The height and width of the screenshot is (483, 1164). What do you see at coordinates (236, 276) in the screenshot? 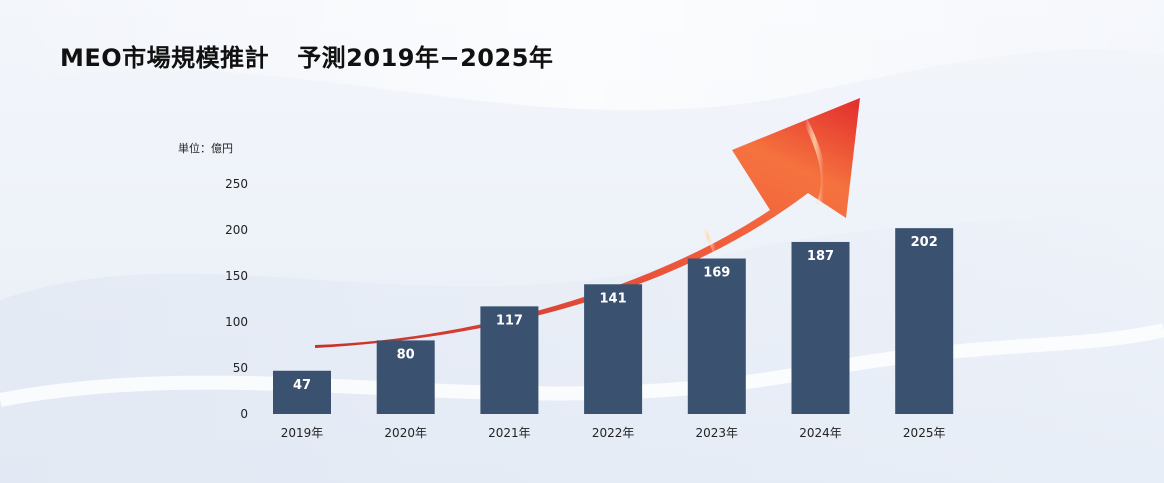
I see `y-tick-label: 150` at bounding box center [236, 276].